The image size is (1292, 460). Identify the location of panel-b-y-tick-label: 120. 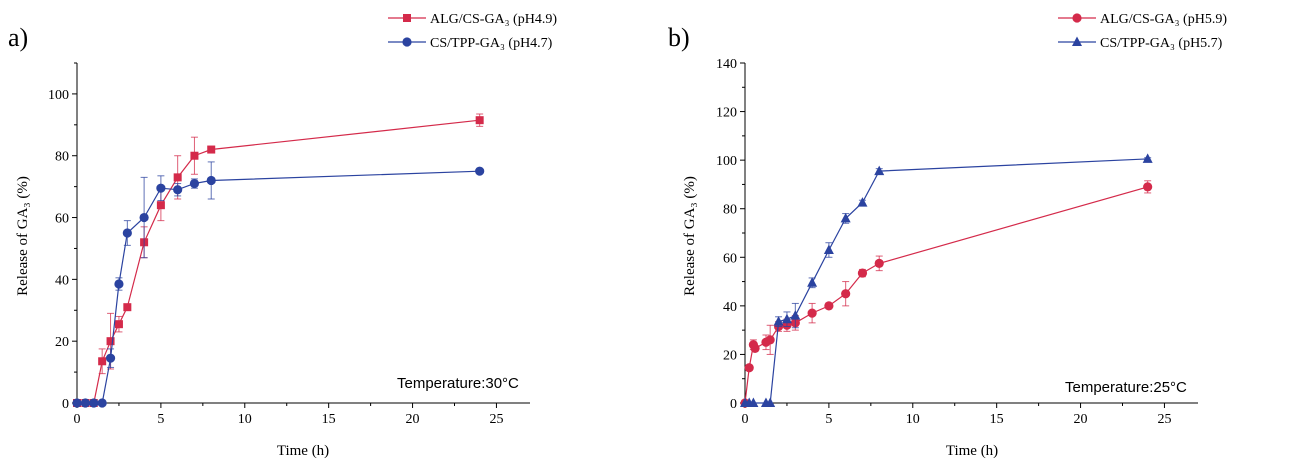
(726, 113).